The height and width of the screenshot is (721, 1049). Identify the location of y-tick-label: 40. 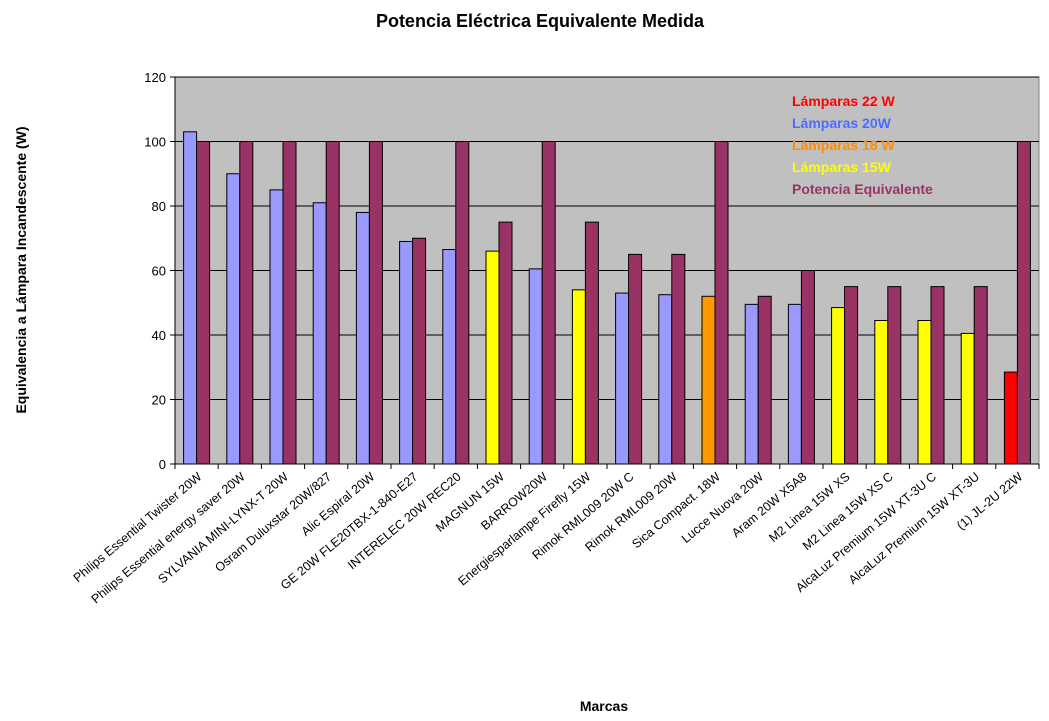
(159, 335).